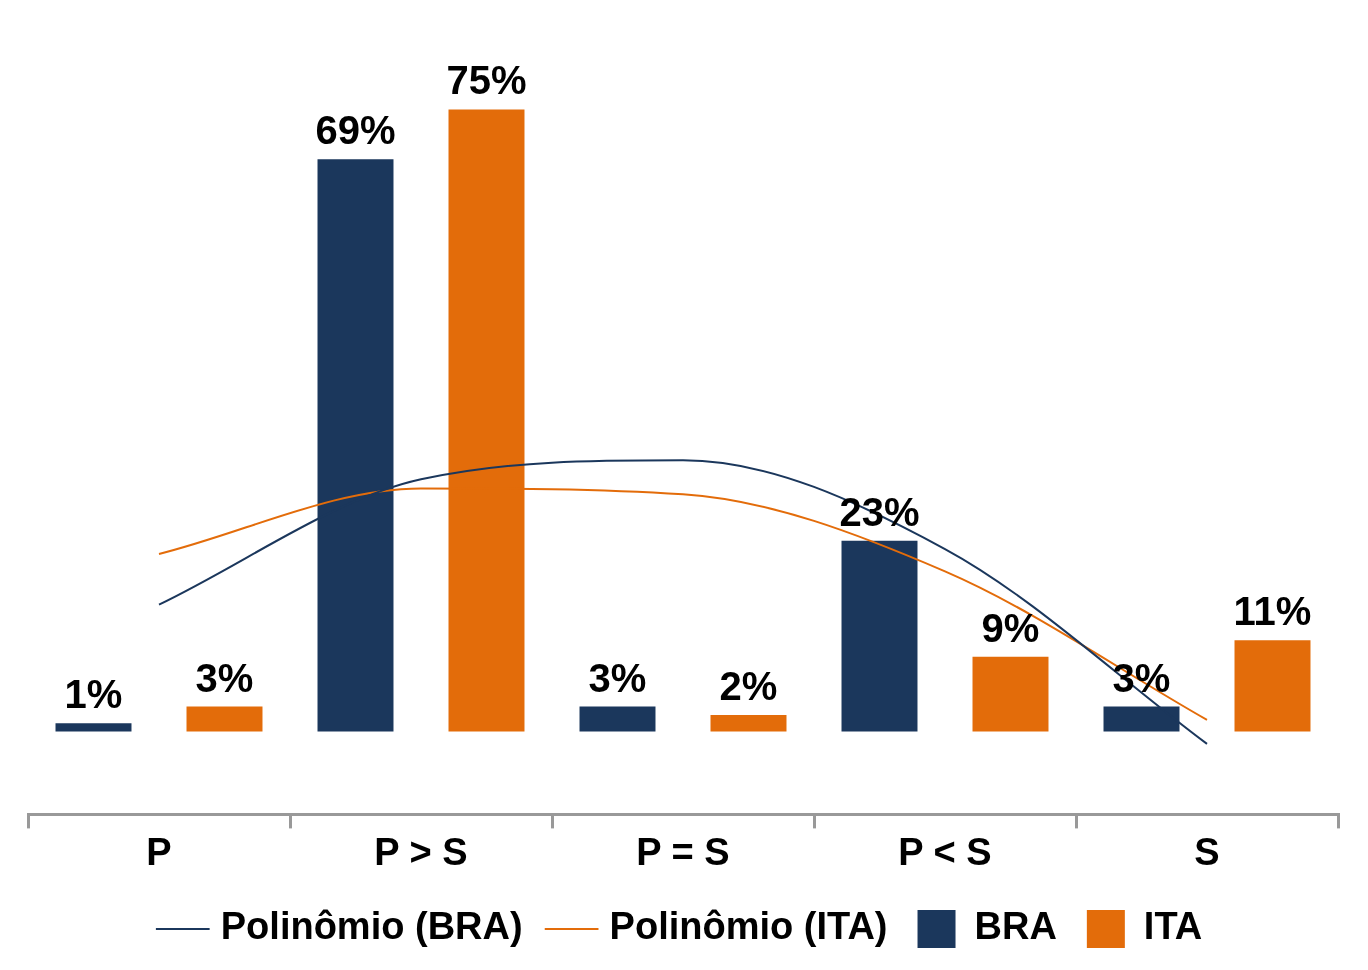  I want to click on legend-label: ITA, so click(1173, 926).